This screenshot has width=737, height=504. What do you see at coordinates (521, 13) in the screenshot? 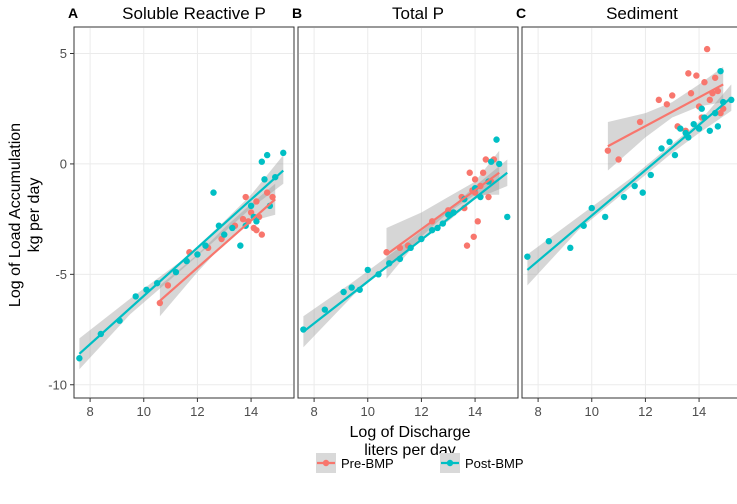
I see `panel-letter: C` at bounding box center [521, 13].